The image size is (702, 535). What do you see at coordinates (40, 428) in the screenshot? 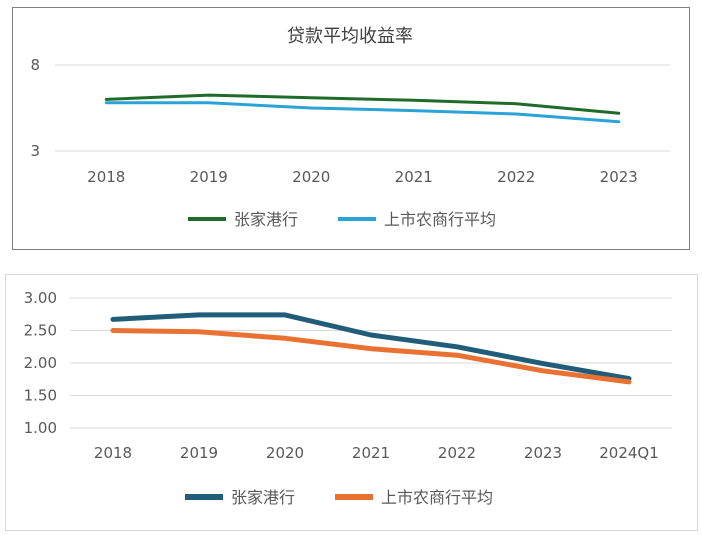
I see `y-tick-label-1-0: 1.00` at bounding box center [40, 428].